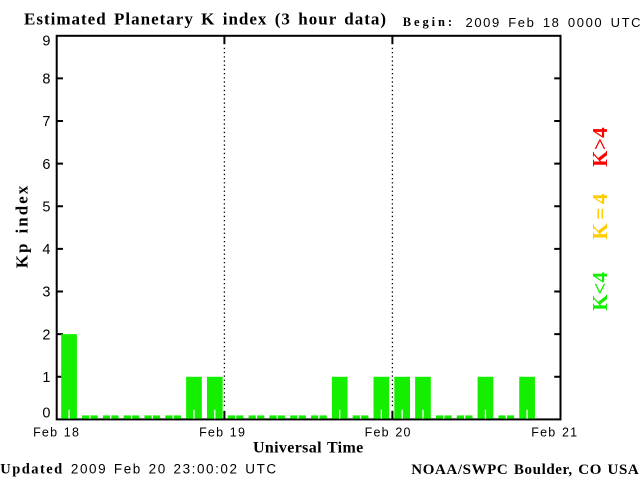 This screenshot has width=640, height=480. I want to click on svg-text: 4, so click(46, 250).